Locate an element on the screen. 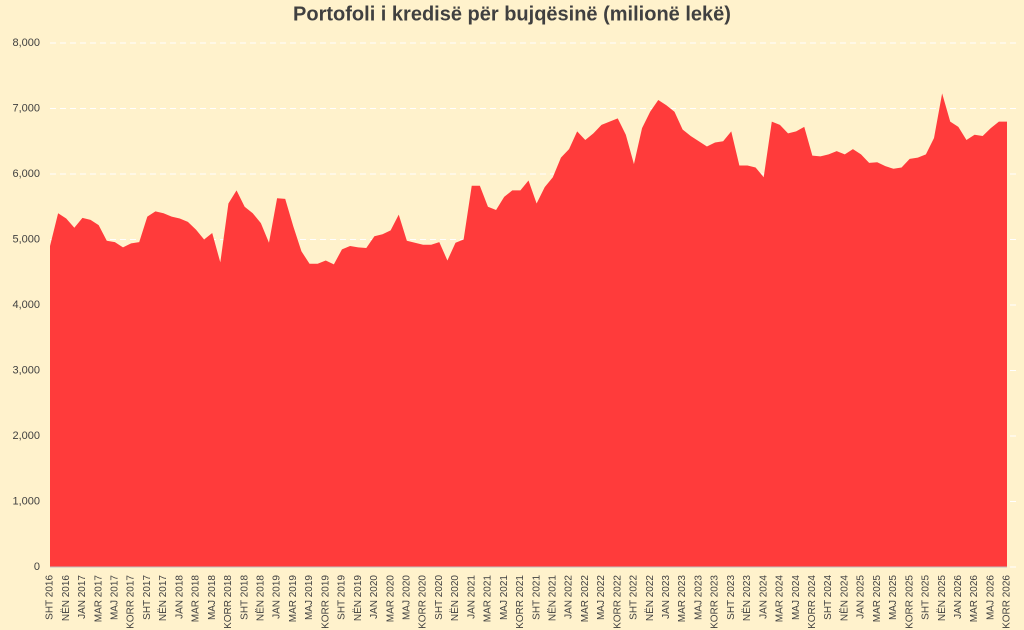 This screenshot has height=630, width=1024. y-tick-label: 2,000 is located at coordinates (26, 436).